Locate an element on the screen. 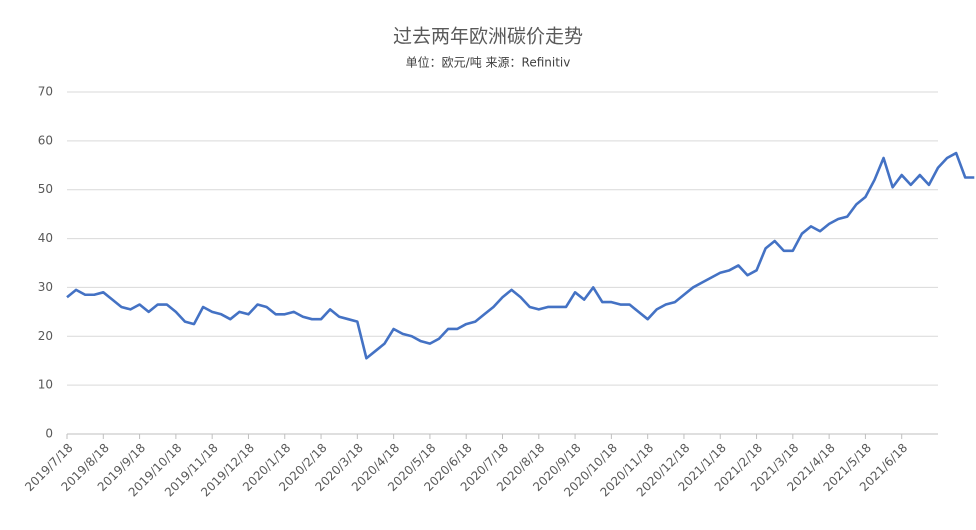  y-tick-label: 30 is located at coordinates (45, 287).